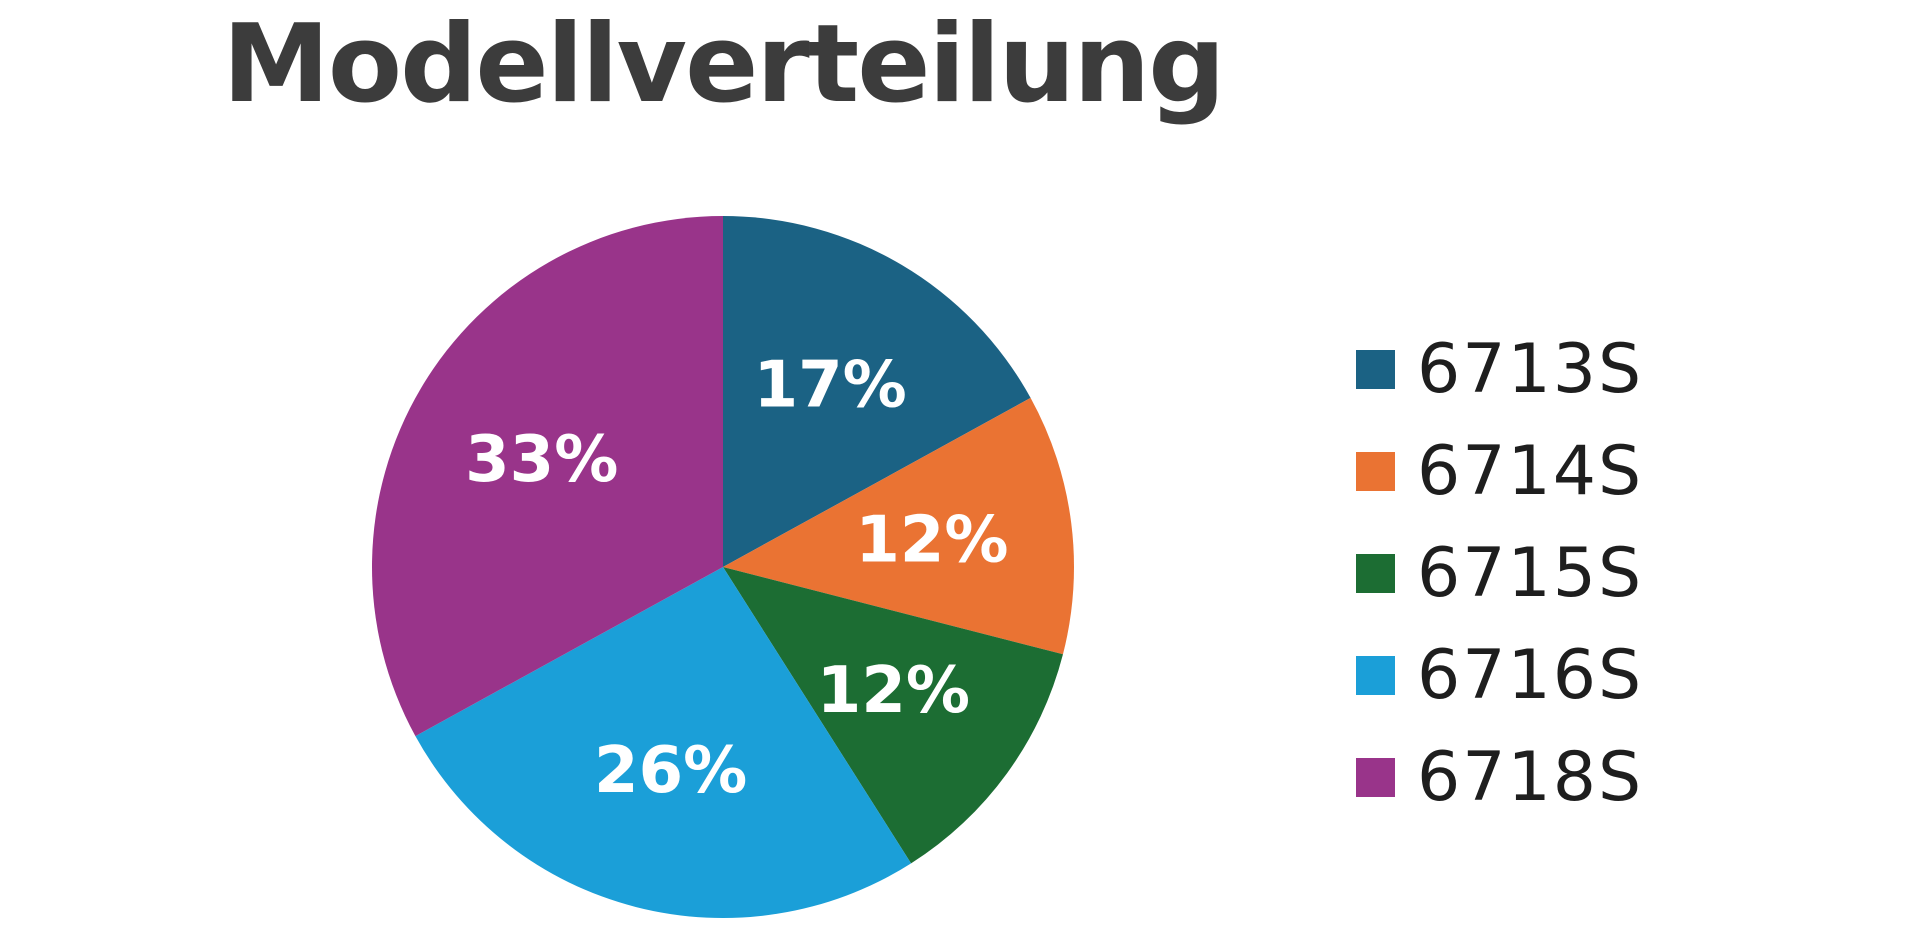 The image size is (1920, 933). I want to click on legend: 6713S 6714S 6715S 6716S 6718S, so click(1499, 573).